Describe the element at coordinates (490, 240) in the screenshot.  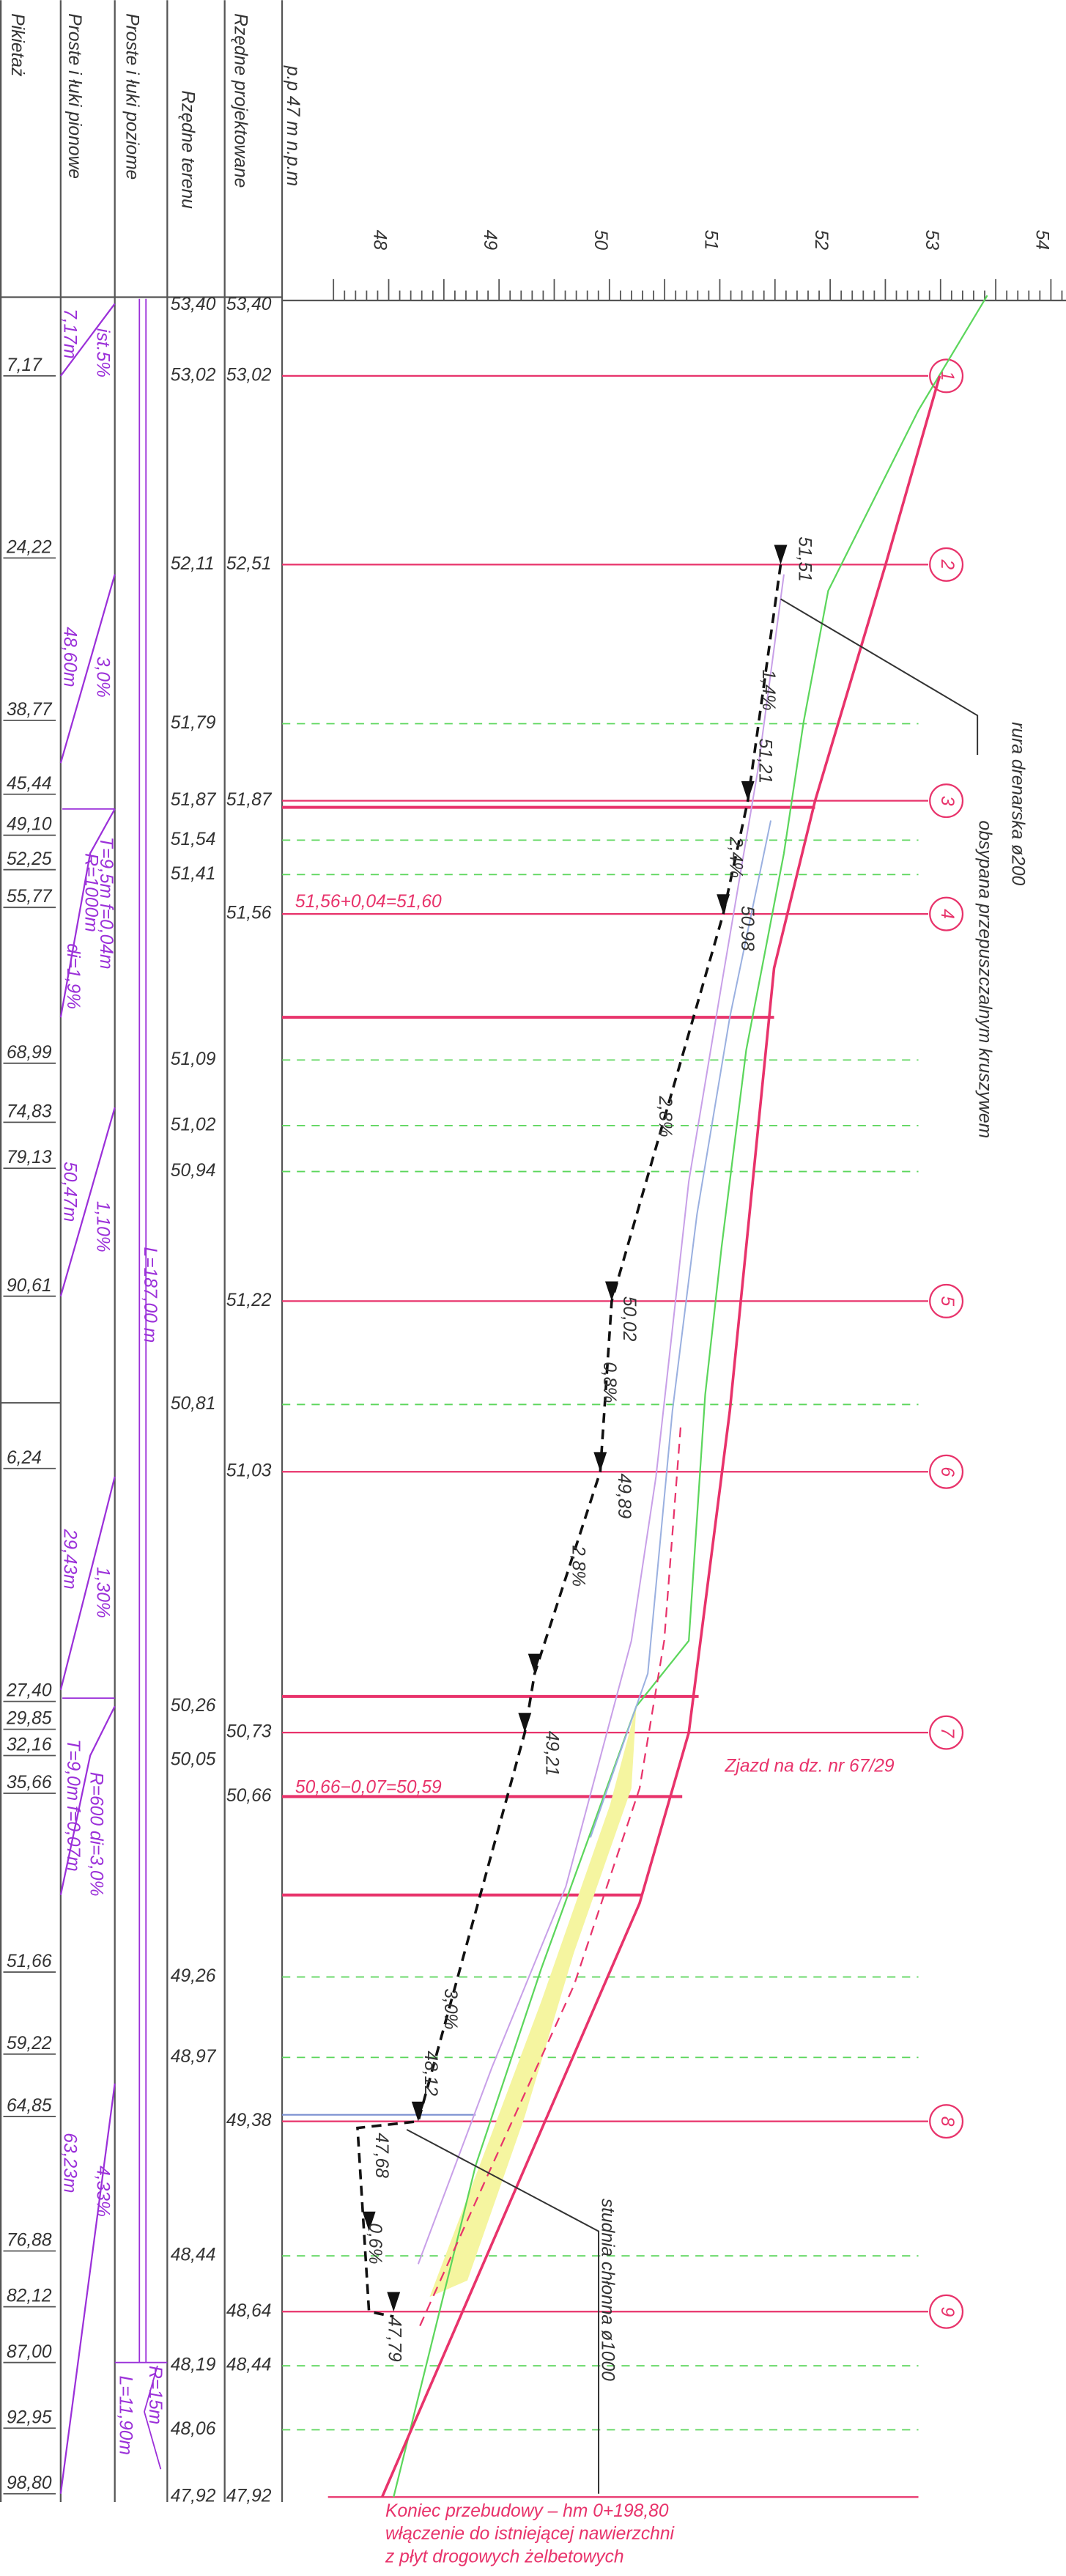
I see `axis-label: 49` at that location.